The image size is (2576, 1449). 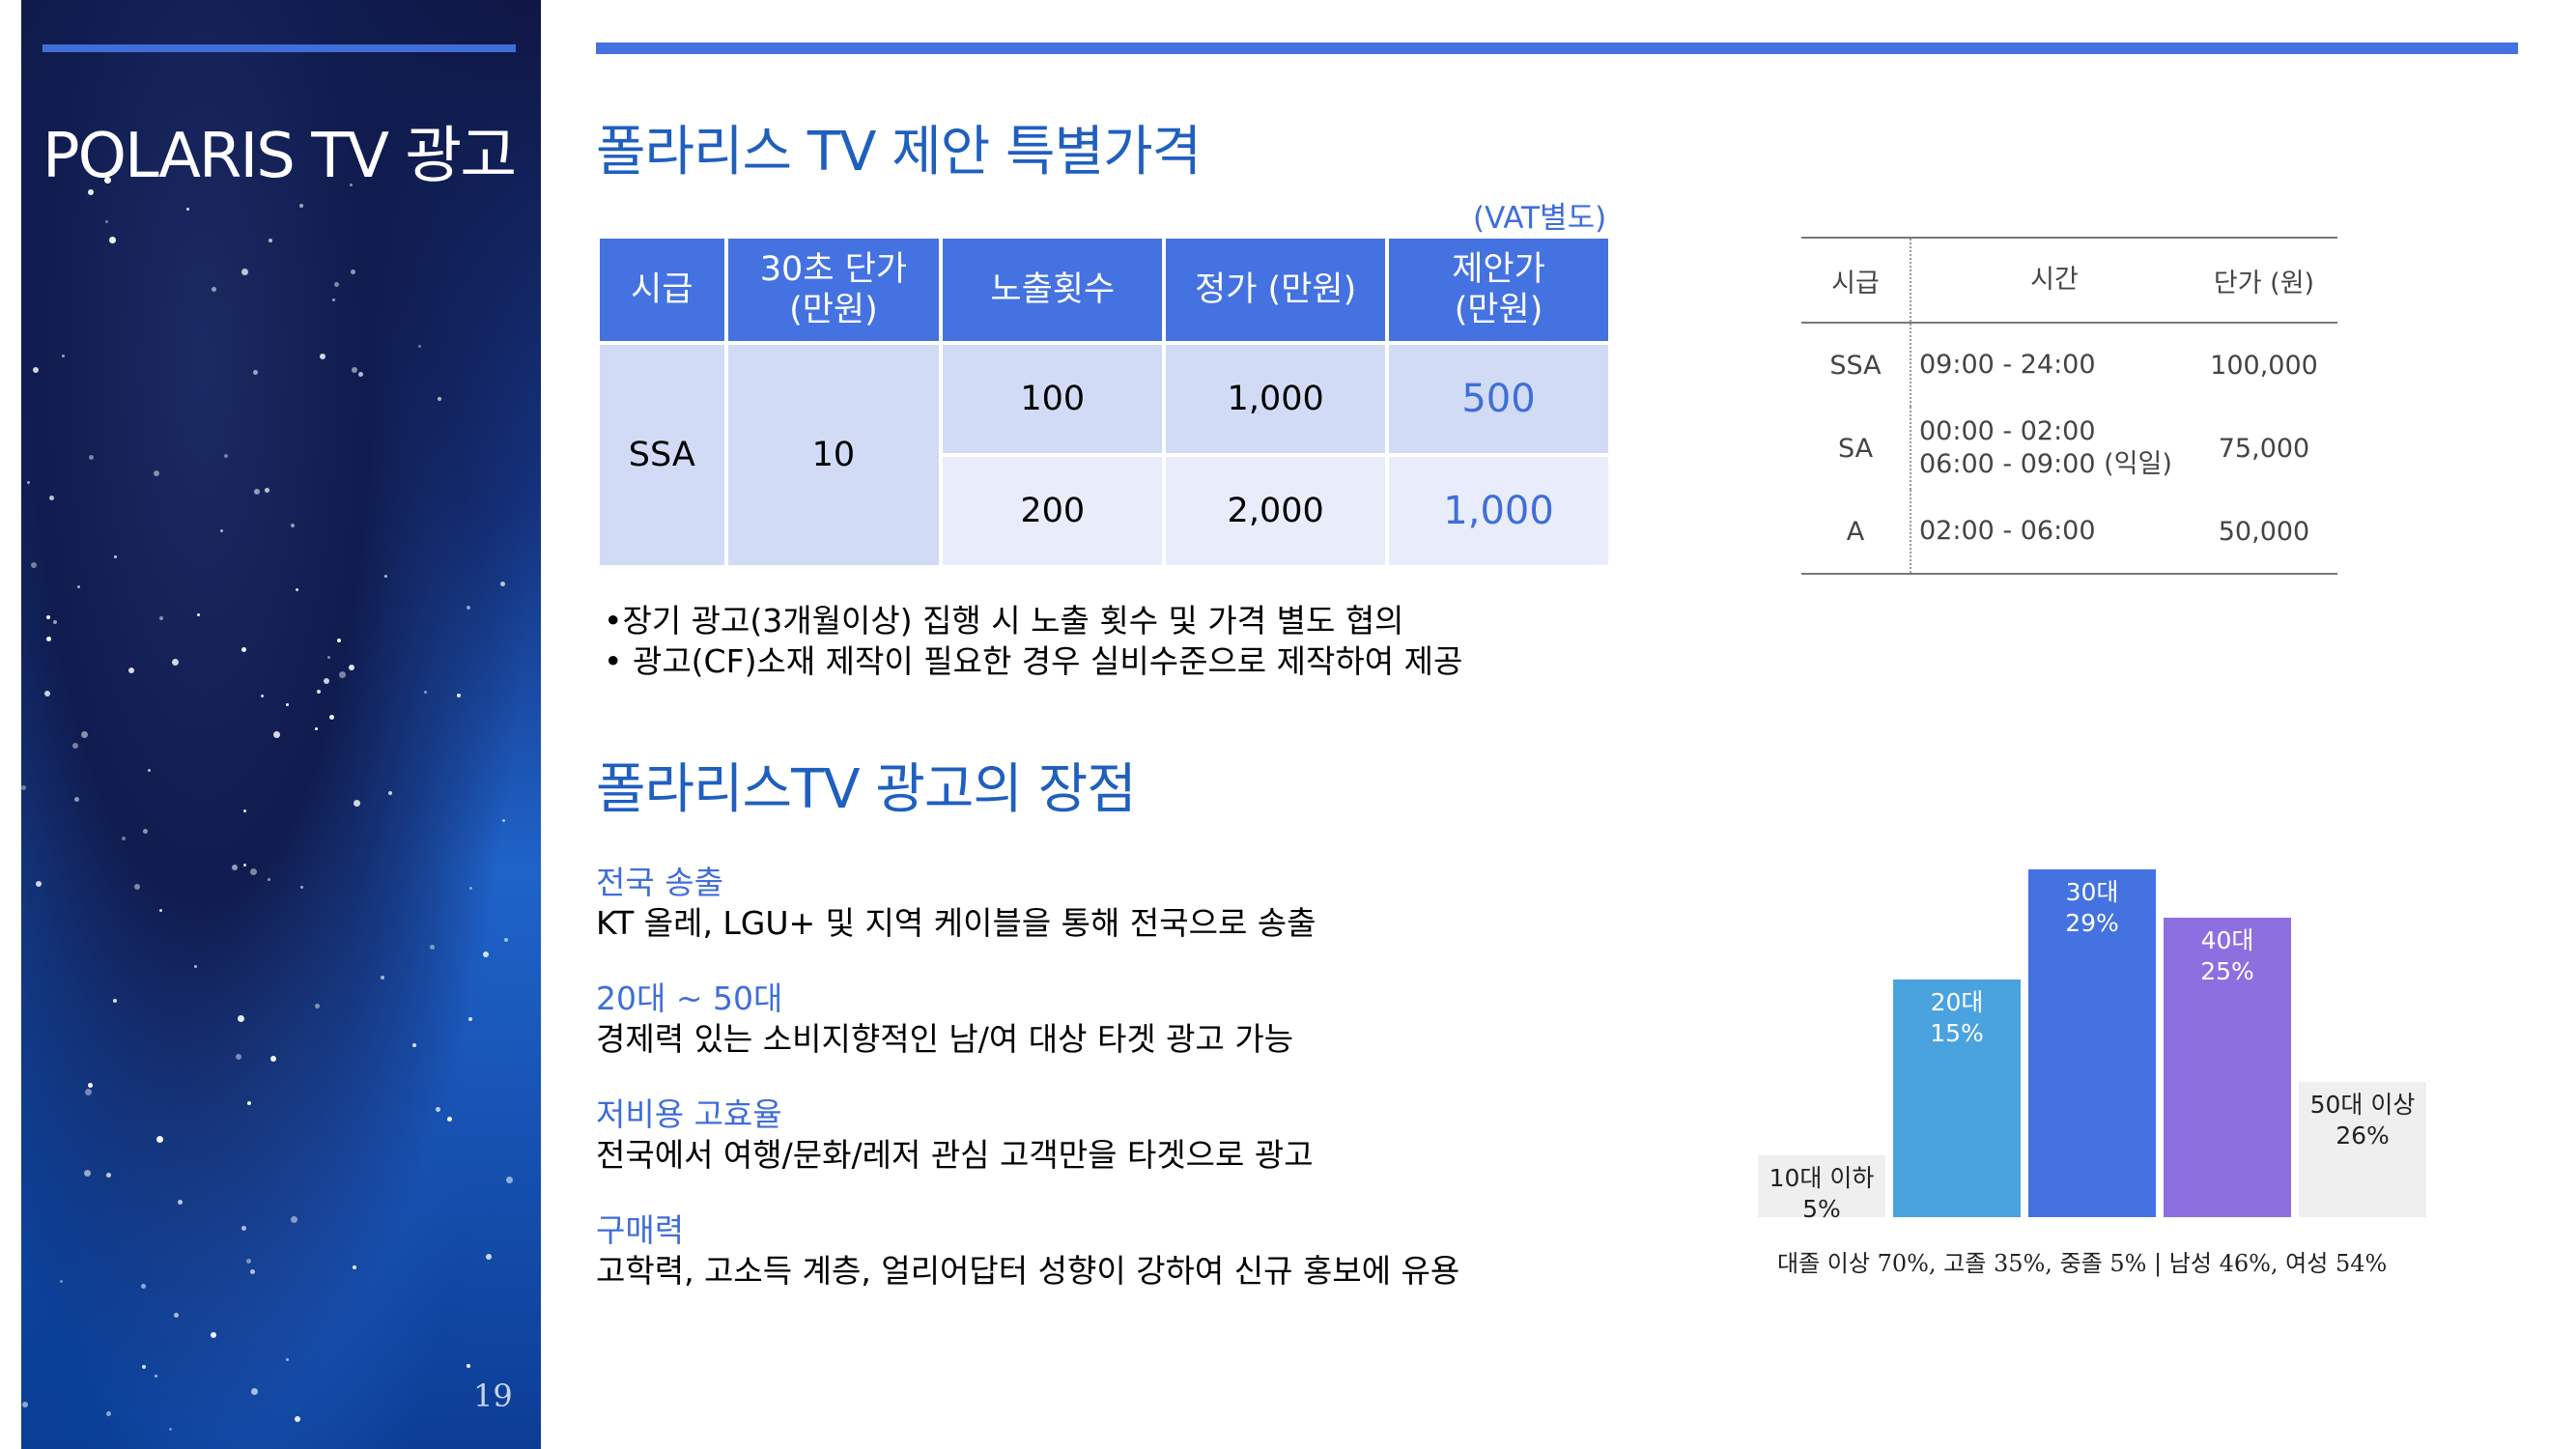 What do you see at coordinates (1540, 218) in the screenshot?
I see `vat-note: (VAT별도)` at bounding box center [1540, 218].